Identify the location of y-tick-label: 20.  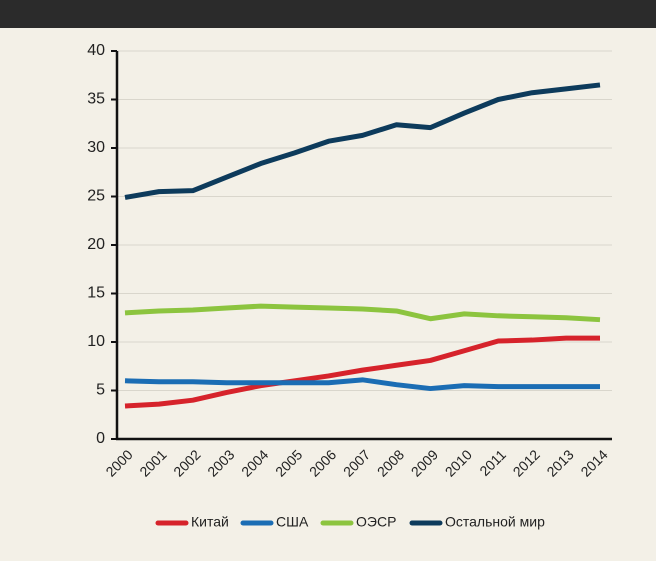
(96, 244).